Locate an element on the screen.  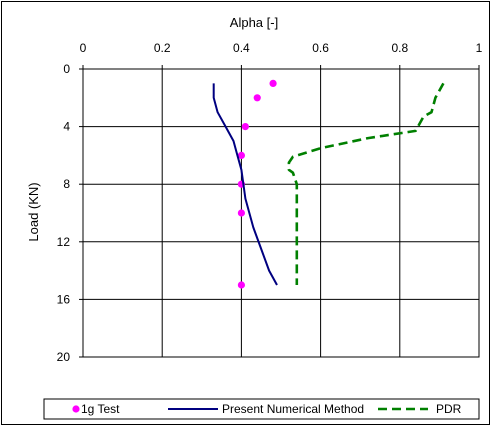
legend-box is located at coordinates (261, 409).